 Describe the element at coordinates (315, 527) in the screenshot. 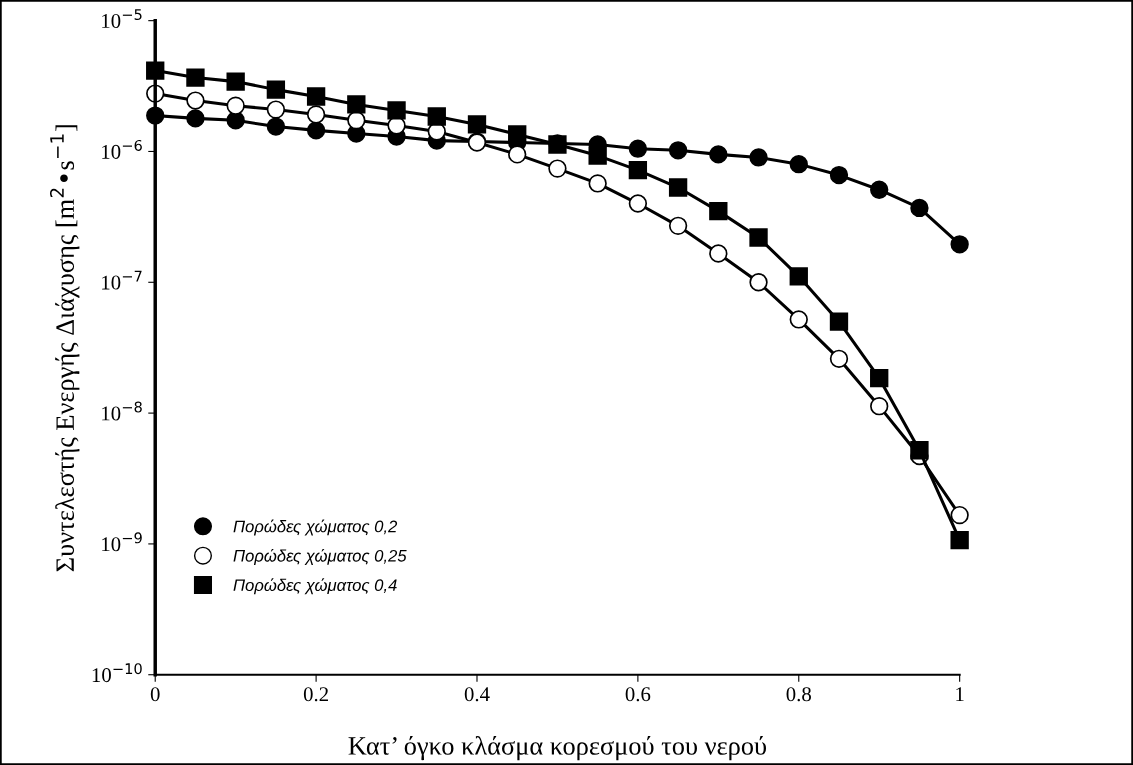

I see `legend-label: Πορώδες χώματος 0,2` at that location.